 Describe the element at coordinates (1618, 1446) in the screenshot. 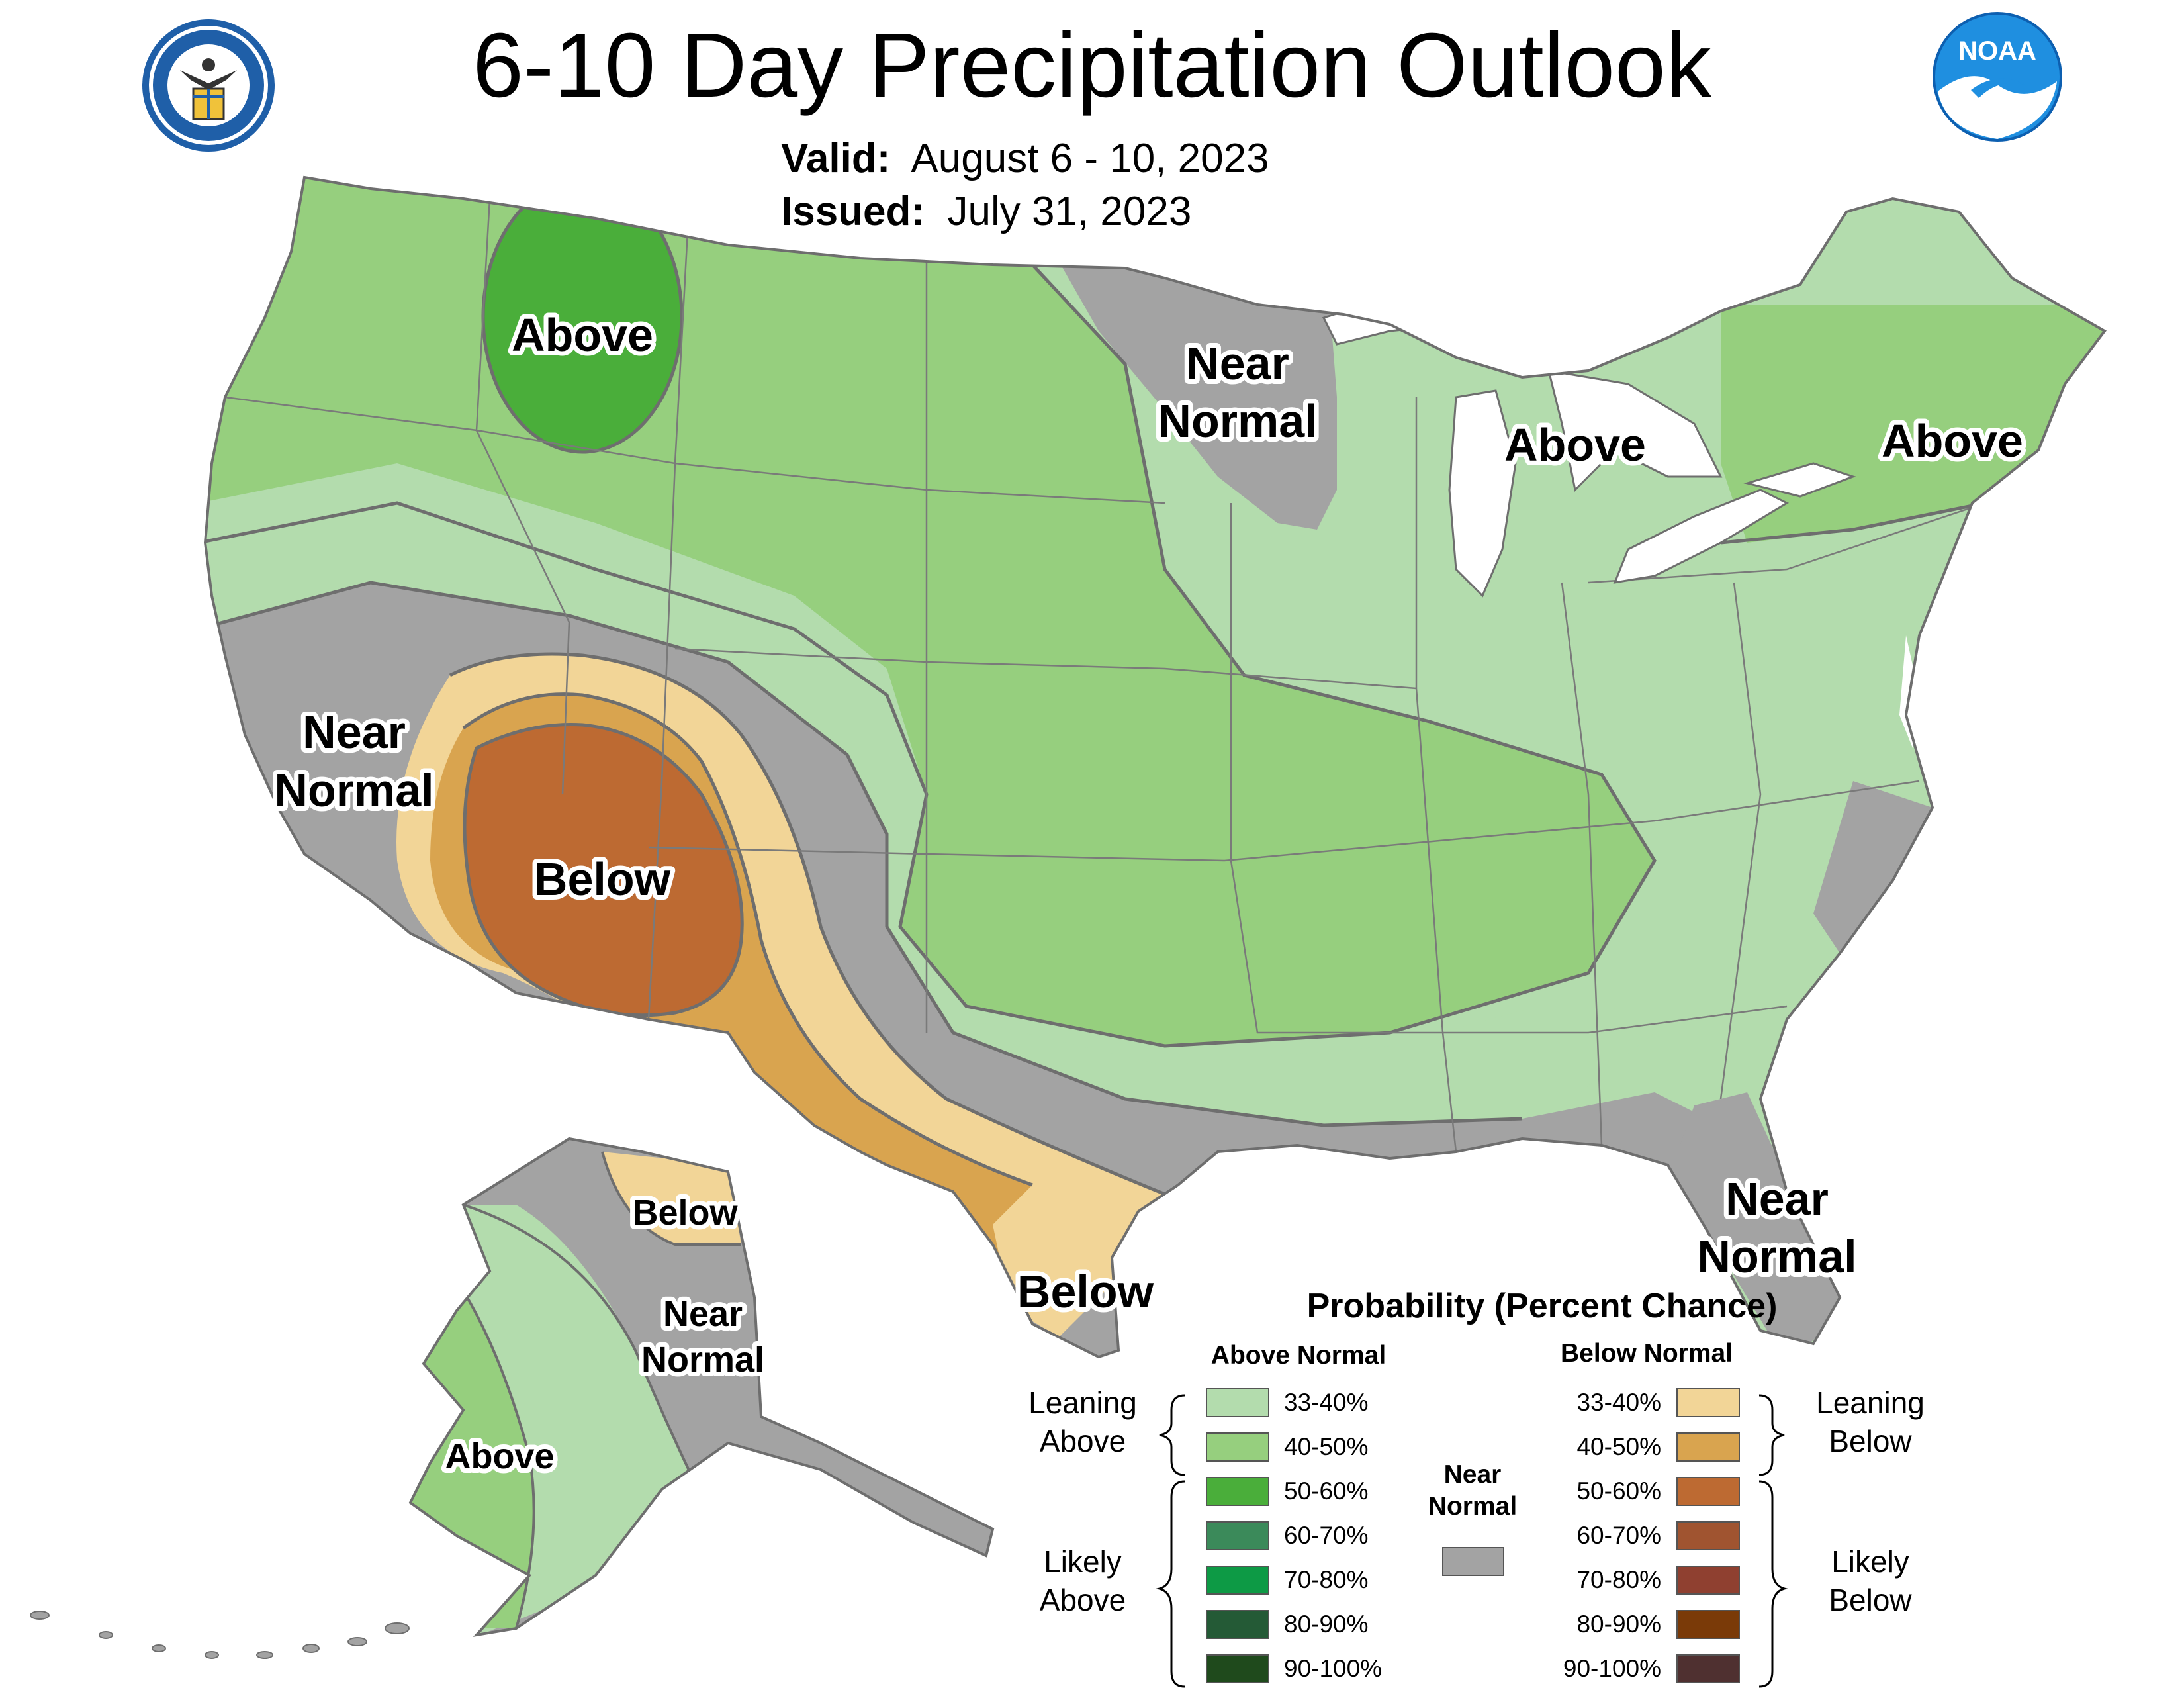

I see `legend-below-label-1: 40-50%` at that location.